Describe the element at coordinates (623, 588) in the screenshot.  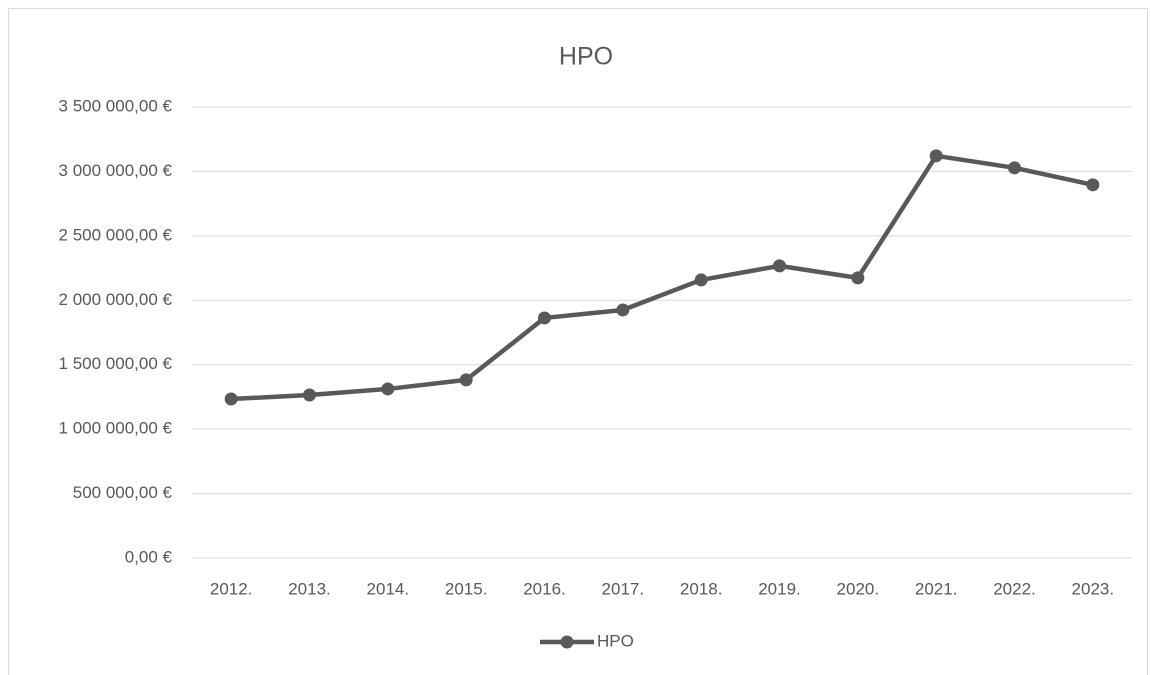
I see `x-tick-label: 2017.` at that location.